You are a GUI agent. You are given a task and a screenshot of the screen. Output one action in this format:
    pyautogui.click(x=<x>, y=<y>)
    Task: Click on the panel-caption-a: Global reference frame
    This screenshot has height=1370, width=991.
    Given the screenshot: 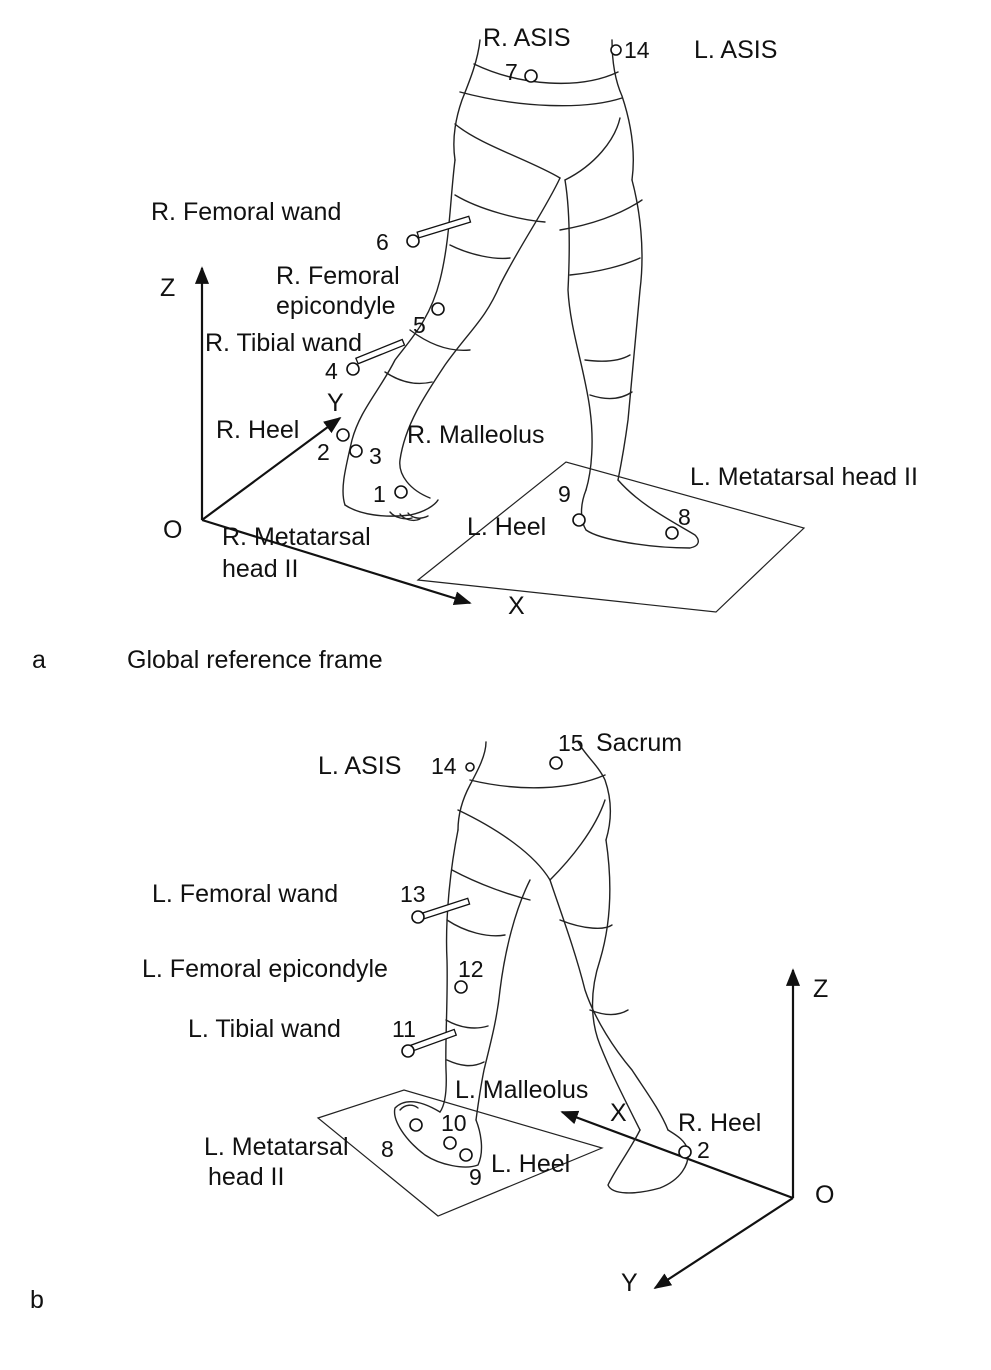 What is the action you would take?
    pyautogui.click(x=255, y=660)
    